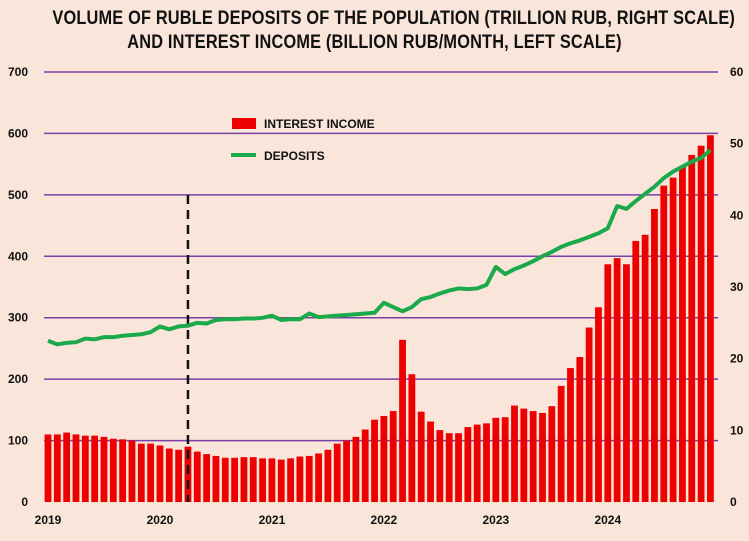 This screenshot has height=541, width=749. Describe the element at coordinates (160, 520) in the screenshot. I see `x-tick-label: 2020` at that location.